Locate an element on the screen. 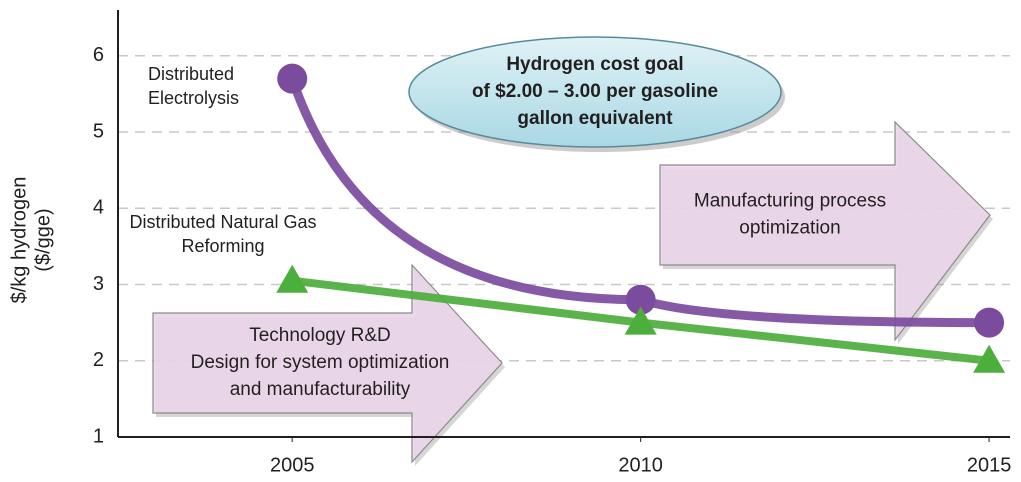 This screenshot has width=1021, height=482. annotation-text: gallon equivalent is located at coordinates (595, 118).